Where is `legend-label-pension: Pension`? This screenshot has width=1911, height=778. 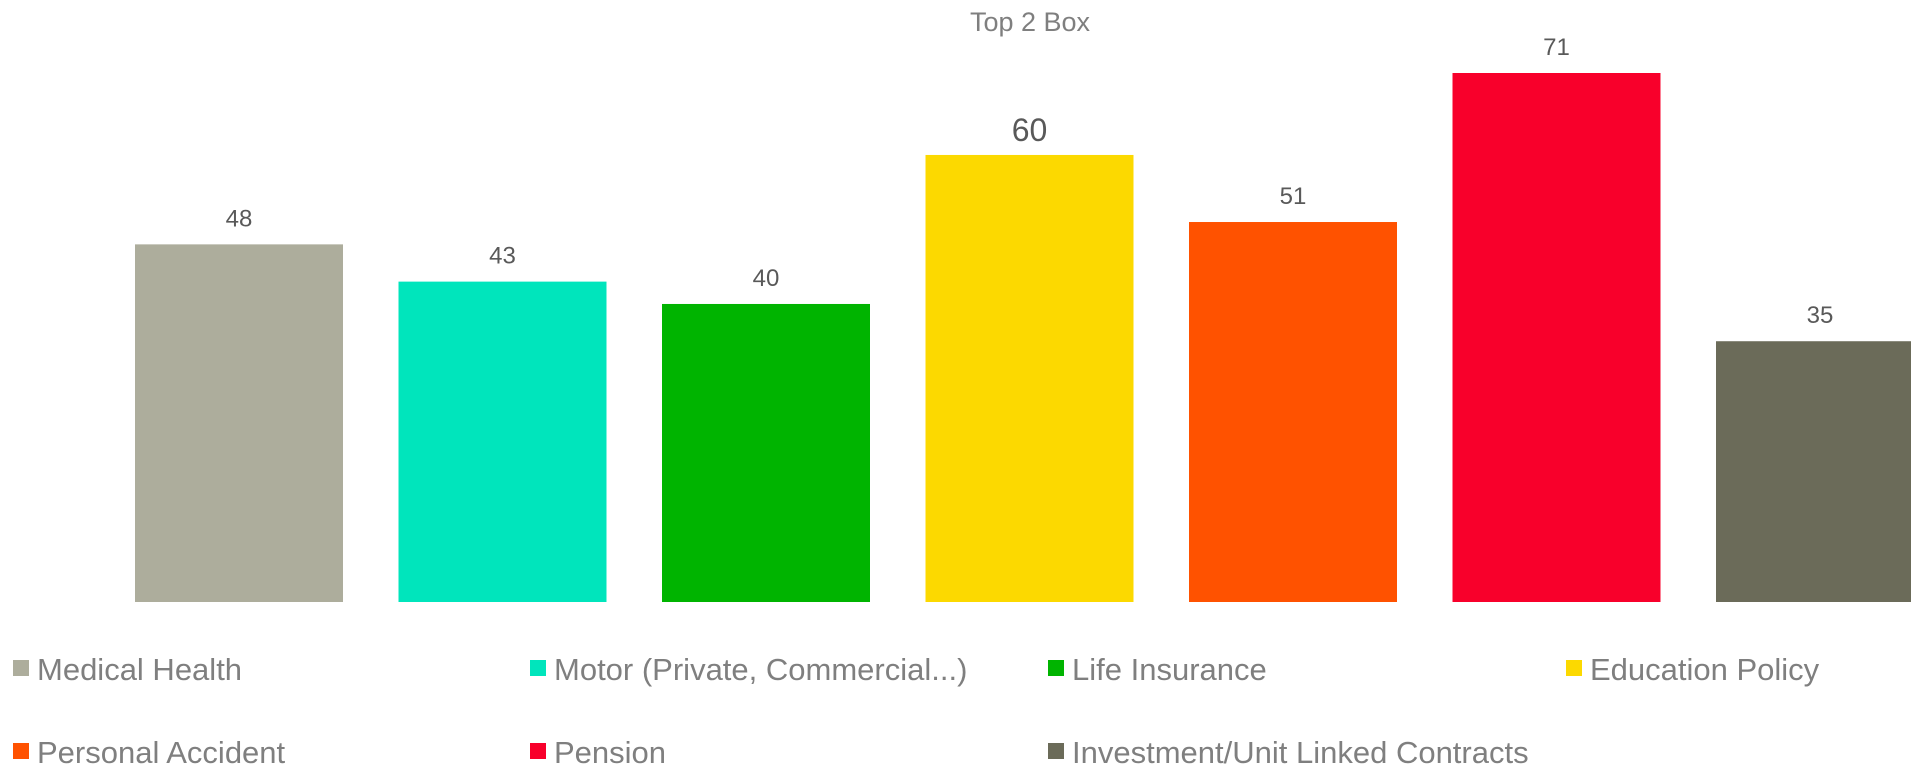 legend-label-pension: Pension is located at coordinates (610, 752).